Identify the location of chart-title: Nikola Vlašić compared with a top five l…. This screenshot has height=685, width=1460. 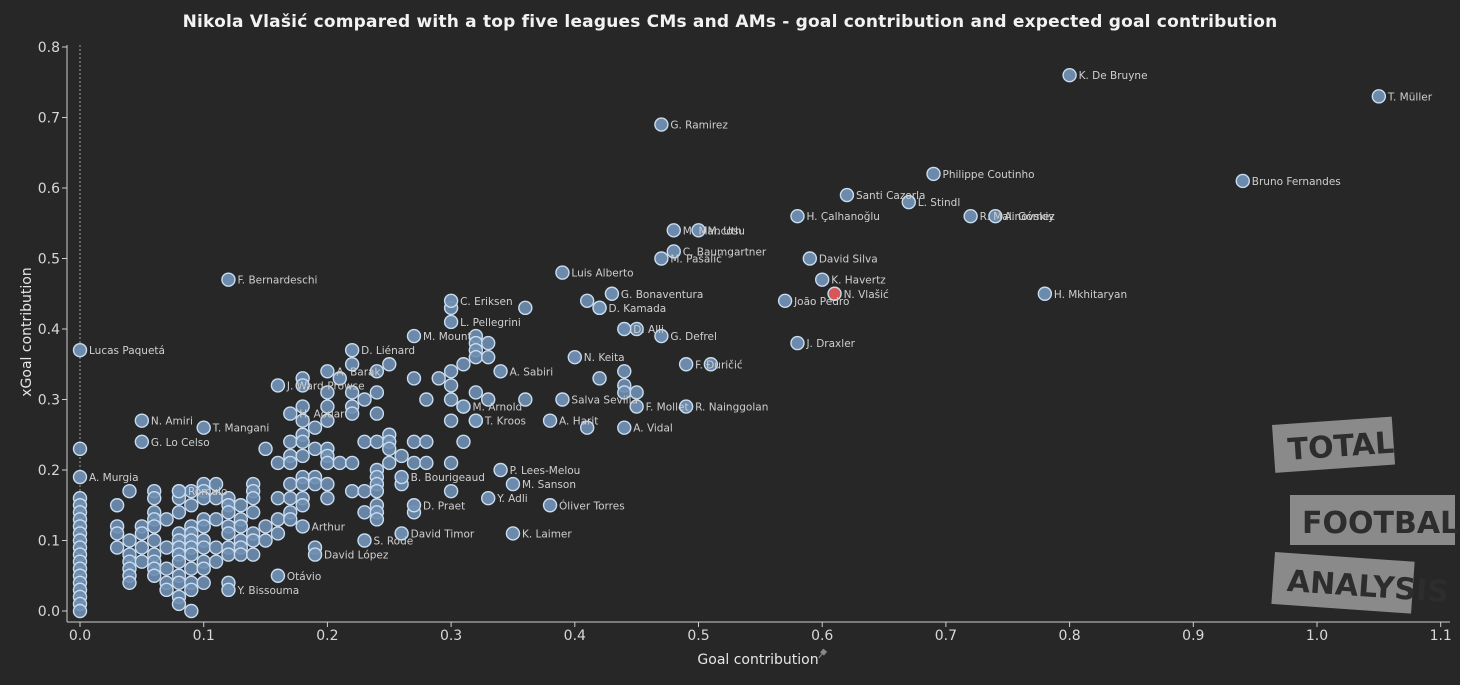
(730, 22).